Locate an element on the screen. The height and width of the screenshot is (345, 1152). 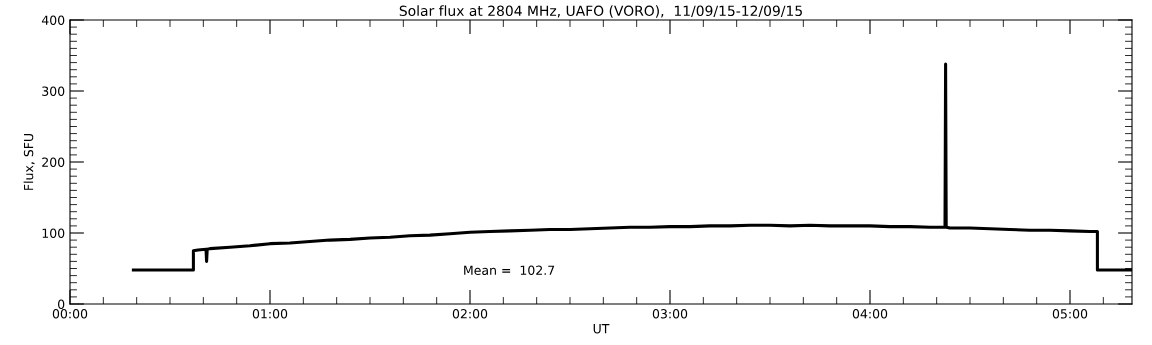
y-tick-label: 200 is located at coordinates (53, 162).